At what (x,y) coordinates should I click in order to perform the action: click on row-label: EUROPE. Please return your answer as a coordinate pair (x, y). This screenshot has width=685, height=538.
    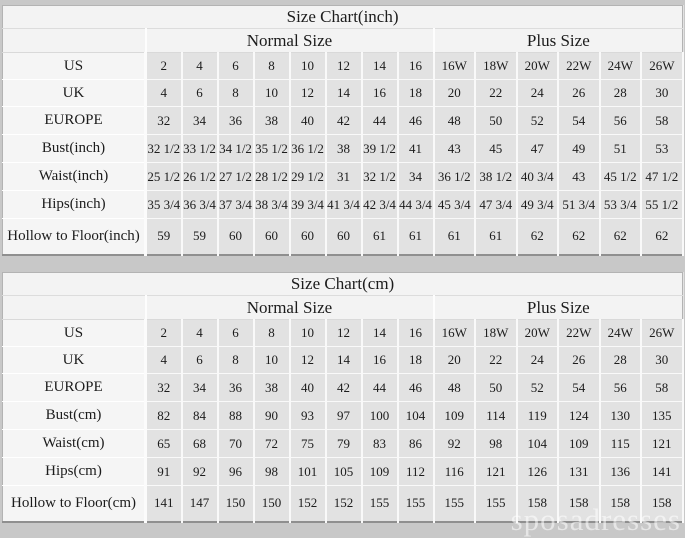
    Looking at the image, I should click on (74, 387).